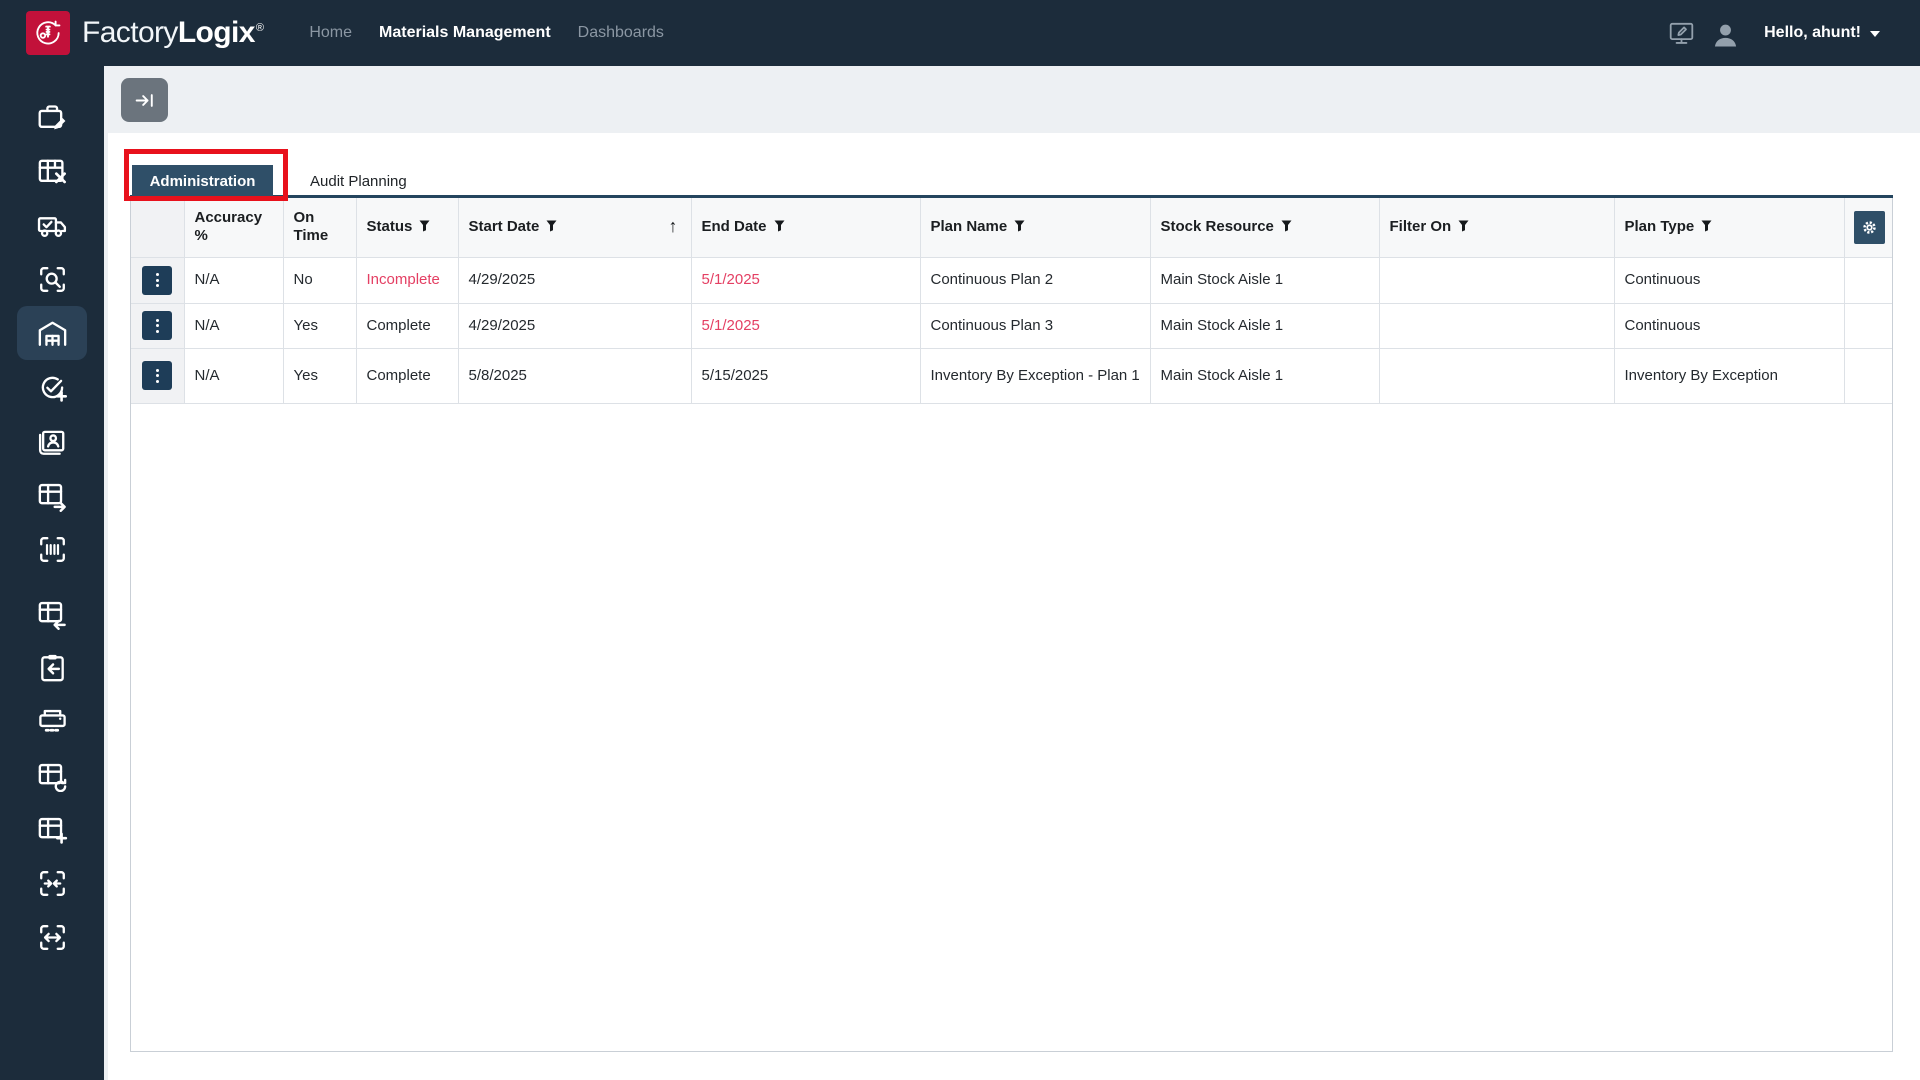 This screenshot has width=1920, height=1080. What do you see at coordinates (1497, 326) in the screenshot?
I see `cell-filter_on` at bounding box center [1497, 326].